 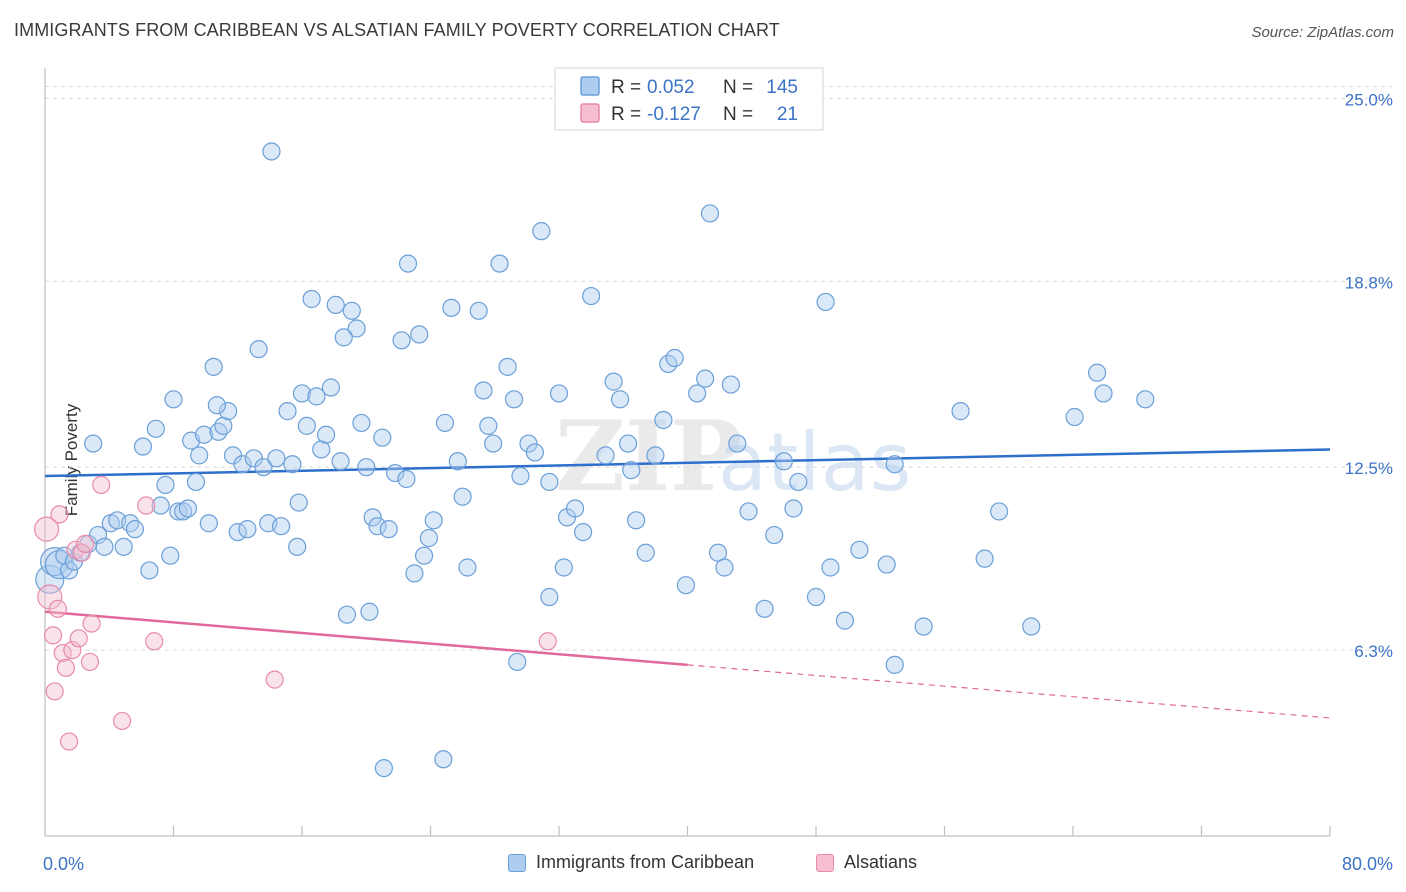 I want to click on legend-label-caribbean: Immigrants from Caribbean, so click(x=645, y=862).